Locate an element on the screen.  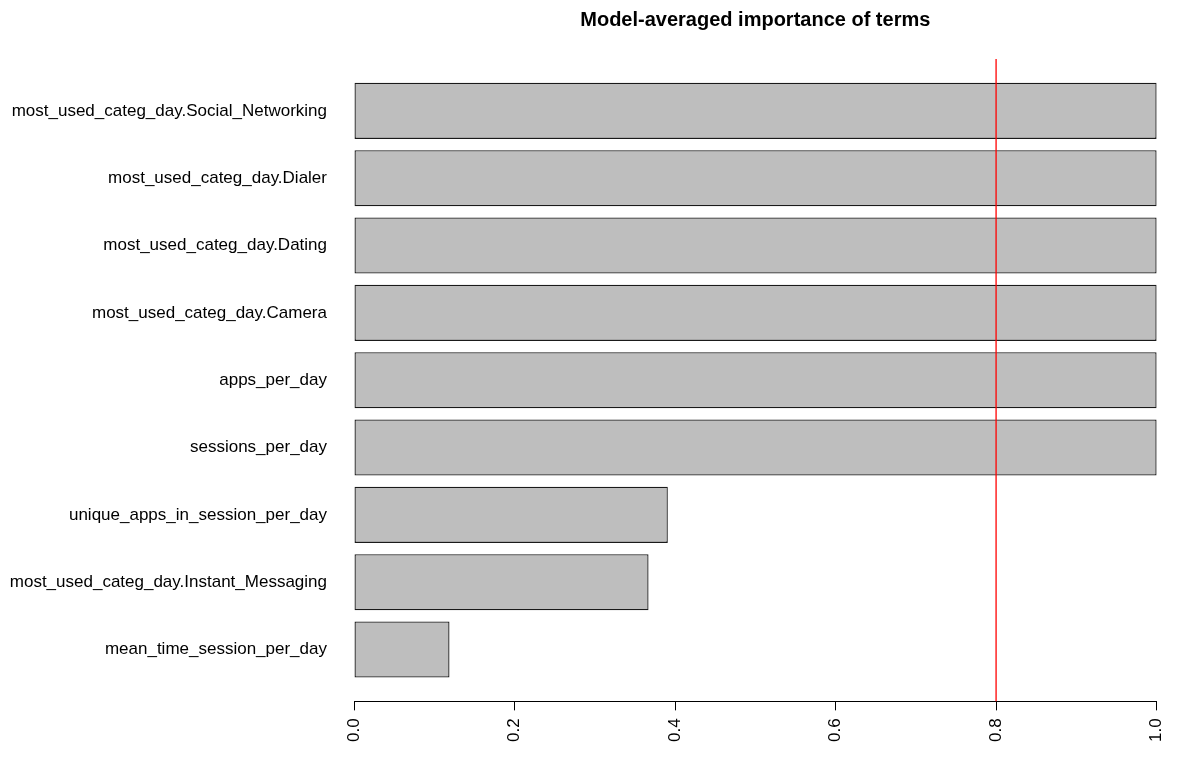
y-tick-label: sessions_per_day is located at coordinates (258, 447).